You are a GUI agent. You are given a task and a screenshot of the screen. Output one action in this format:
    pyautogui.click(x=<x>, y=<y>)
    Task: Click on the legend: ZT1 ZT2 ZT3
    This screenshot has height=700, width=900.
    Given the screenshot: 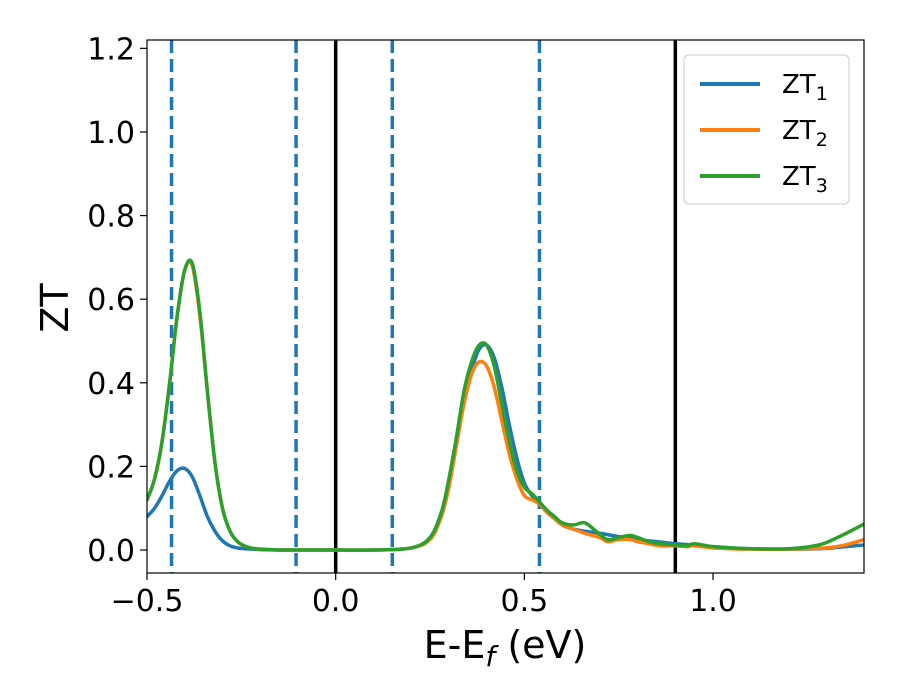 What is the action you would take?
    pyautogui.click(x=766, y=129)
    